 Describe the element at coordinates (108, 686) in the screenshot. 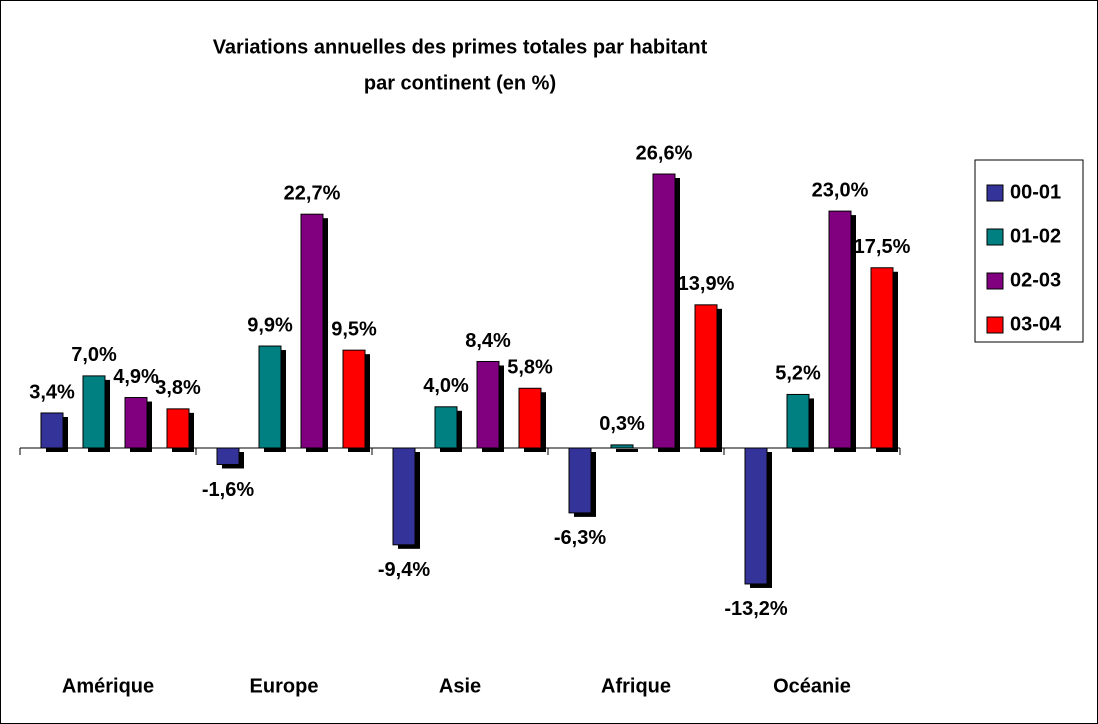

I see `x-tick-label: Amérique` at that location.